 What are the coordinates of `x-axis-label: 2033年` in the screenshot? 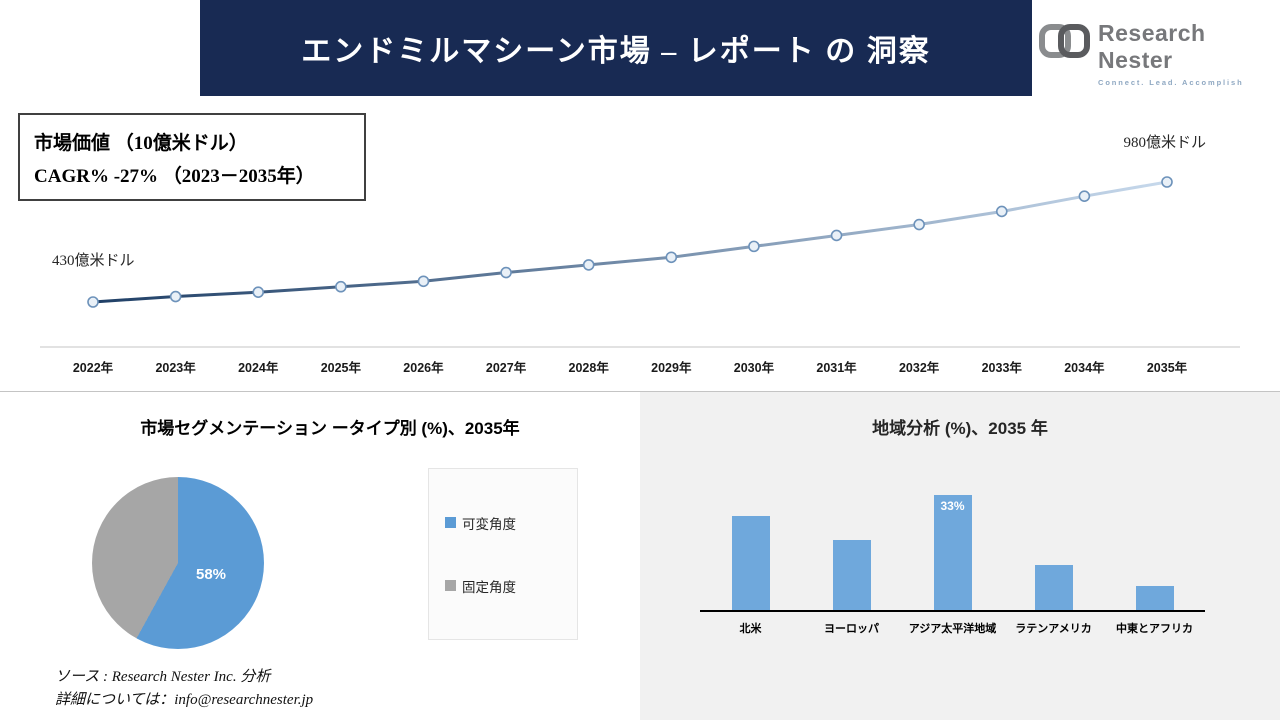 It's located at (1001, 368).